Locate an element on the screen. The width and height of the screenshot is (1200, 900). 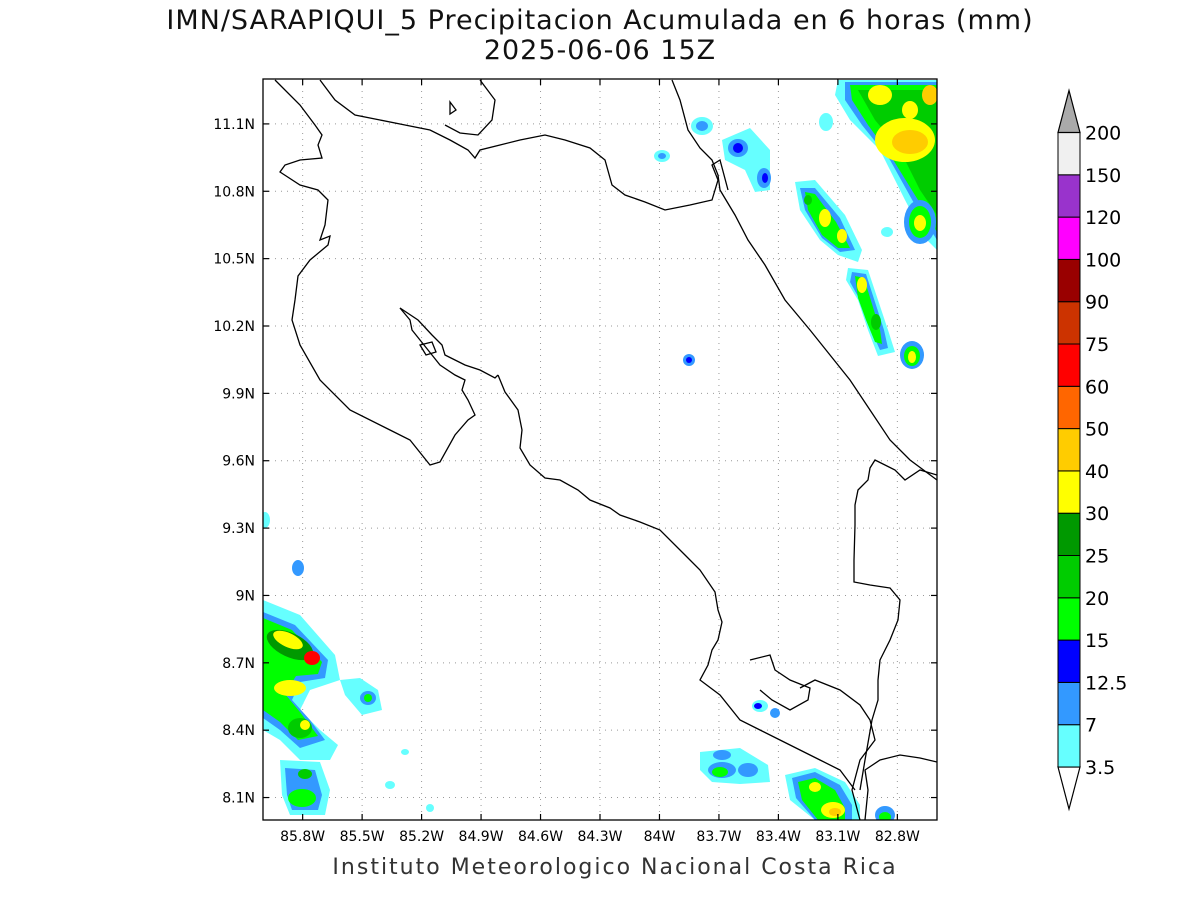
colorbar-label: 12.5 is located at coordinates (1106, 683).